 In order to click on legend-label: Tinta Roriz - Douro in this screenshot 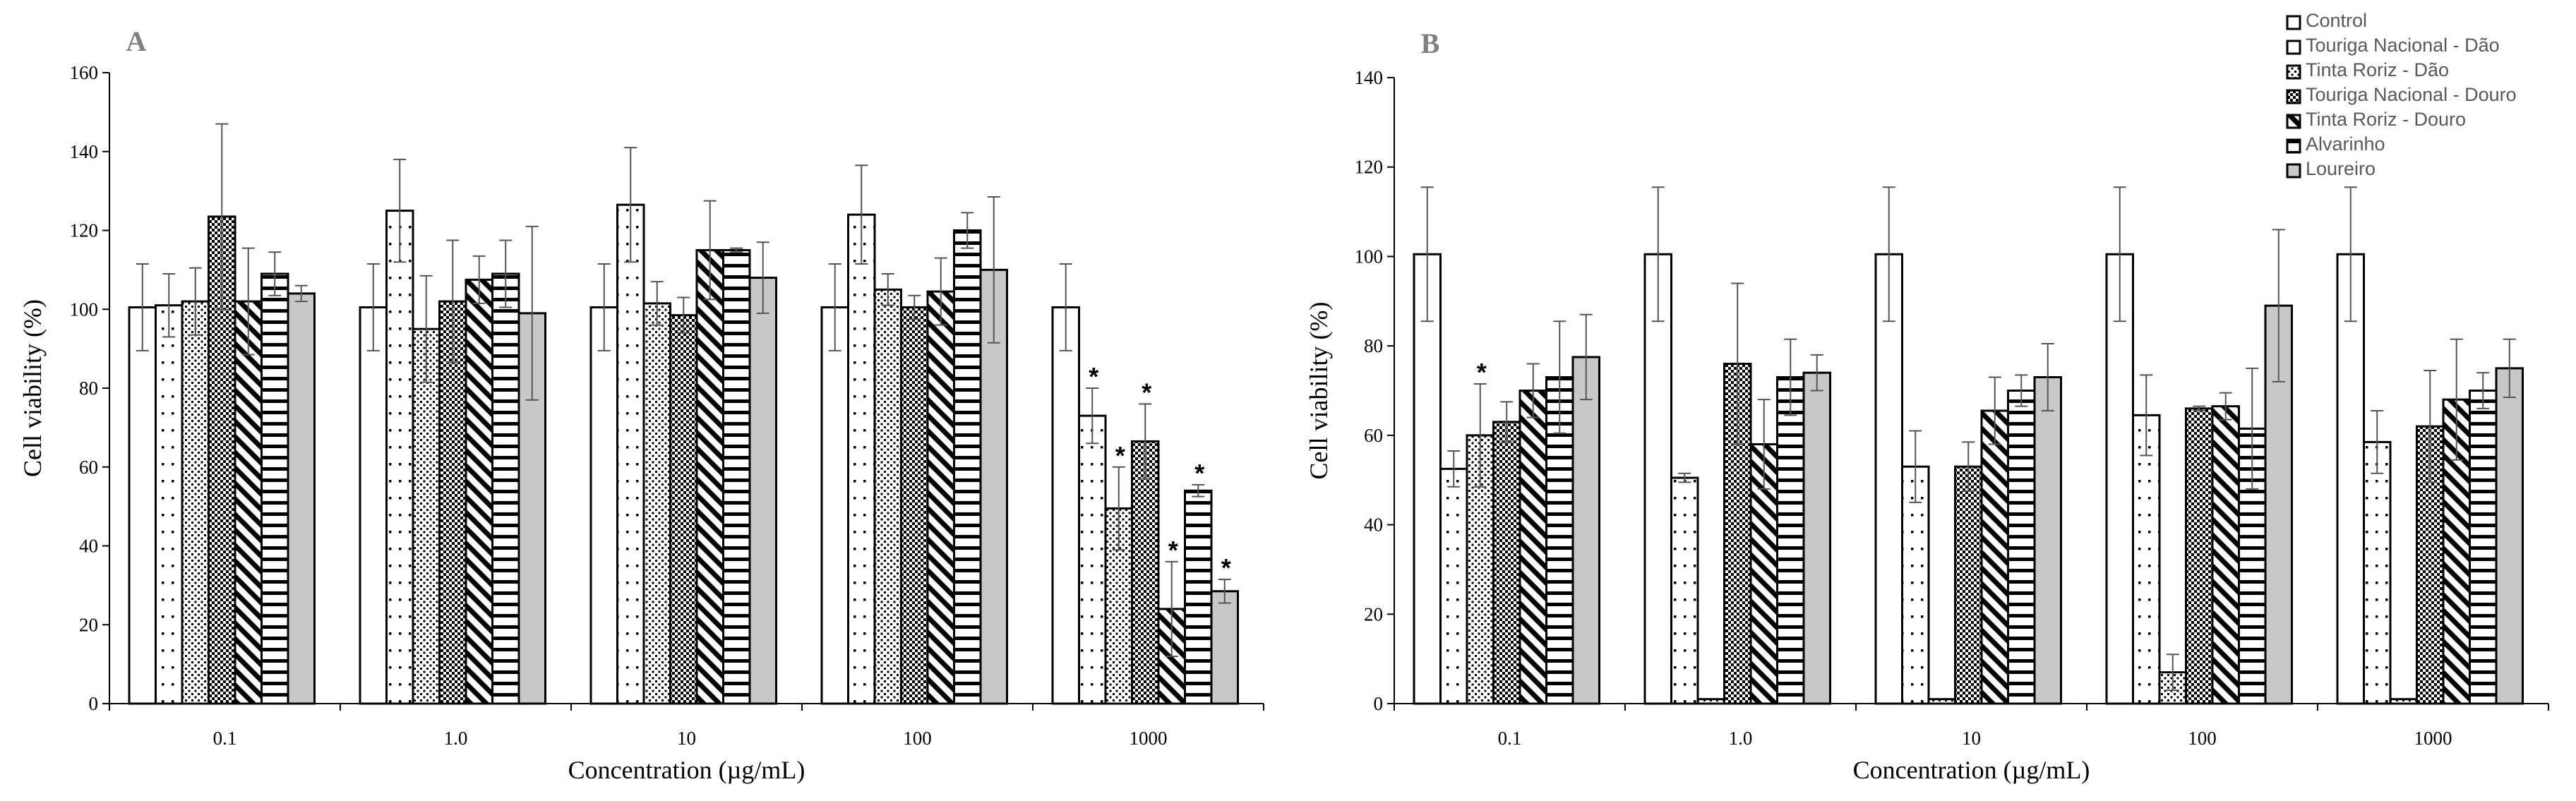, I will do `click(2386, 119)`.